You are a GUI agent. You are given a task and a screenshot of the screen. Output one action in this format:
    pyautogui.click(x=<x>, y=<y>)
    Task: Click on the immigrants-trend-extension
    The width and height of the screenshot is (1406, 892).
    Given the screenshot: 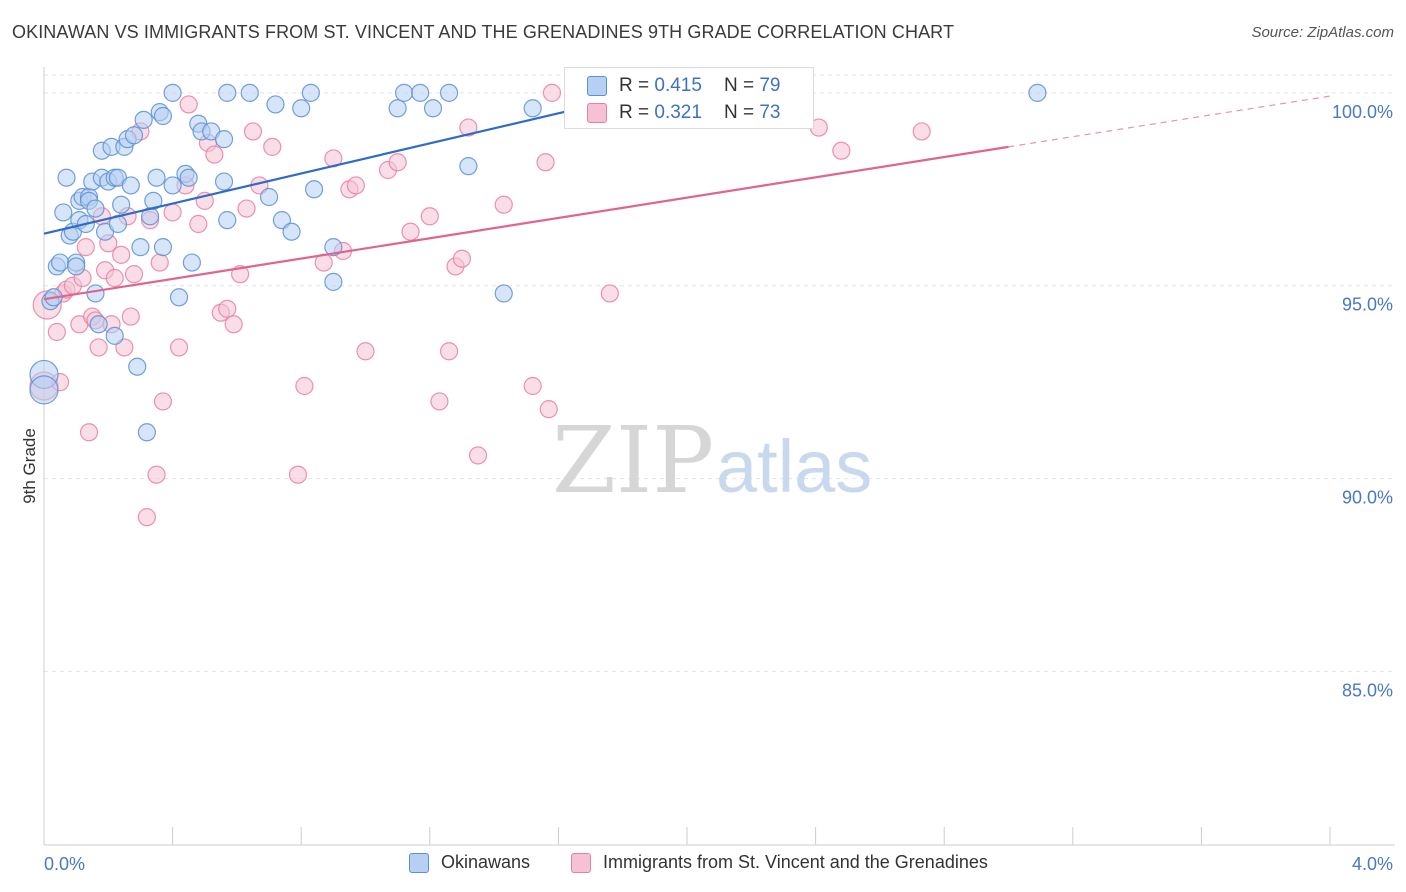 What is the action you would take?
    pyautogui.click(x=1169, y=121)
    